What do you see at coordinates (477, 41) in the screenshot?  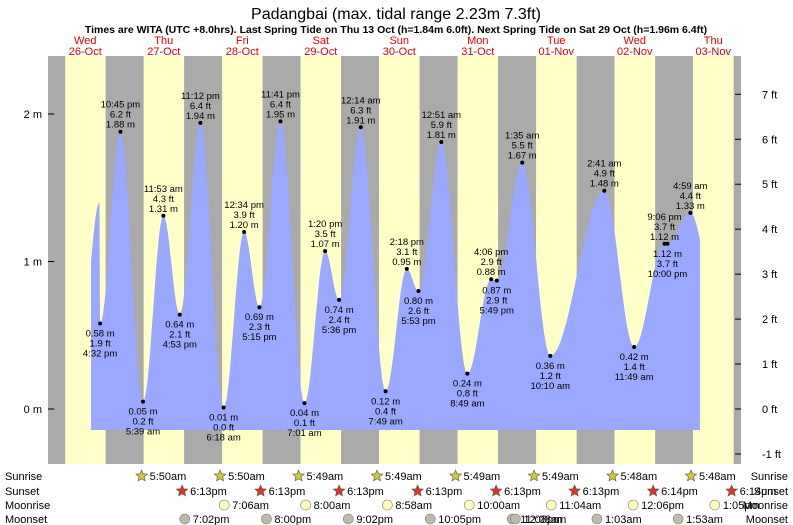 I see `day-of-week-label: Mon` at bounding box center [477, 41].